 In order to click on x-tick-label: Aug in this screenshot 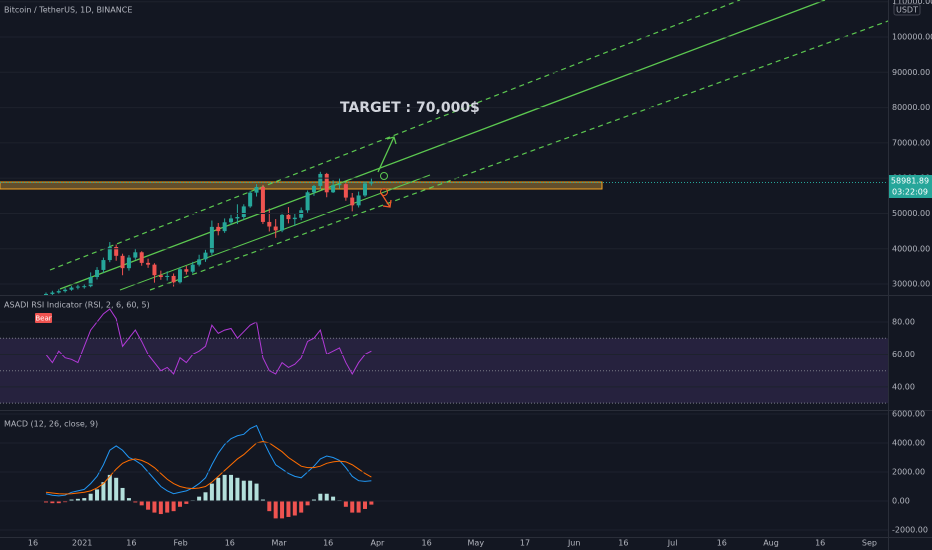, I will do `click(771, 543)`.